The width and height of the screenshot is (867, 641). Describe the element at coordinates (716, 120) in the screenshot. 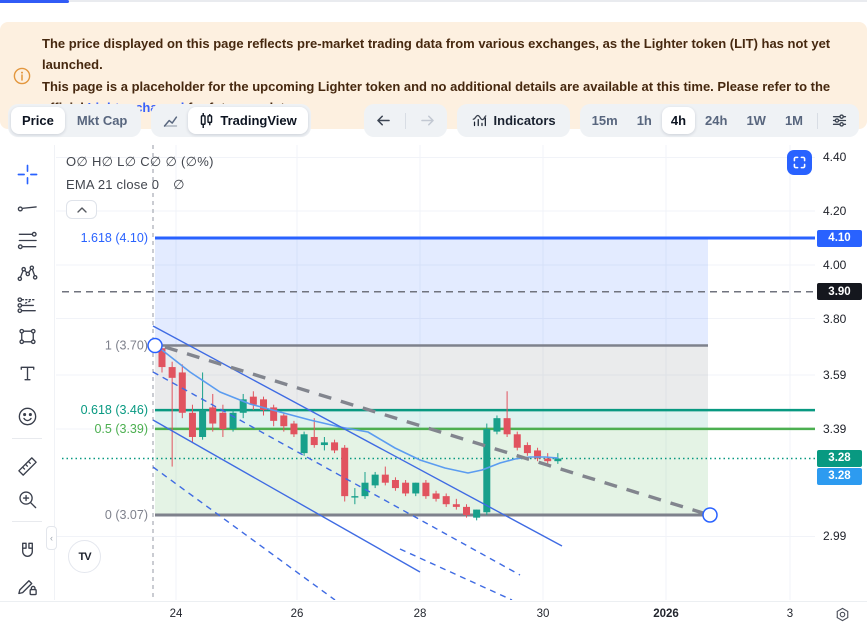

I see `timeframe-24h: 24h` at that location.